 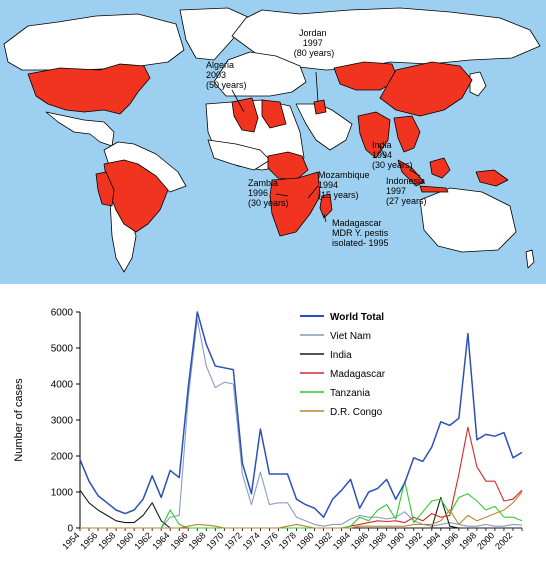 What do you see at coordinates (434, 189) in the screenshot?
I see `indonesia-java-shape` at bounding box center [434, 189].